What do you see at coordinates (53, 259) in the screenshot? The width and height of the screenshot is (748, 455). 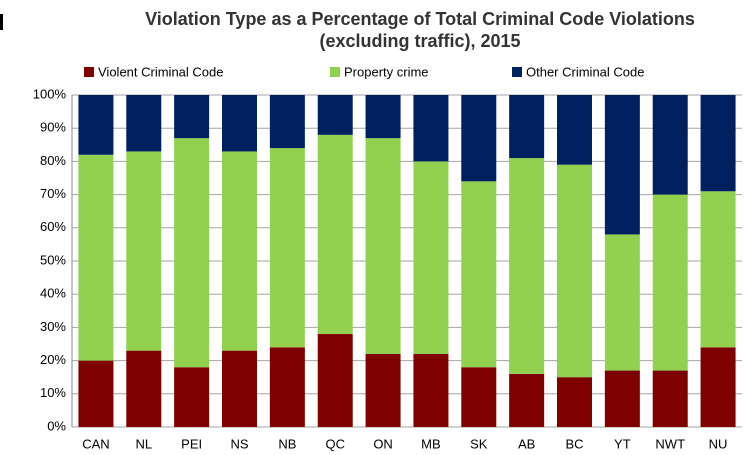 I see `y-tick-label: 50%` at bounding box center [53, 259].